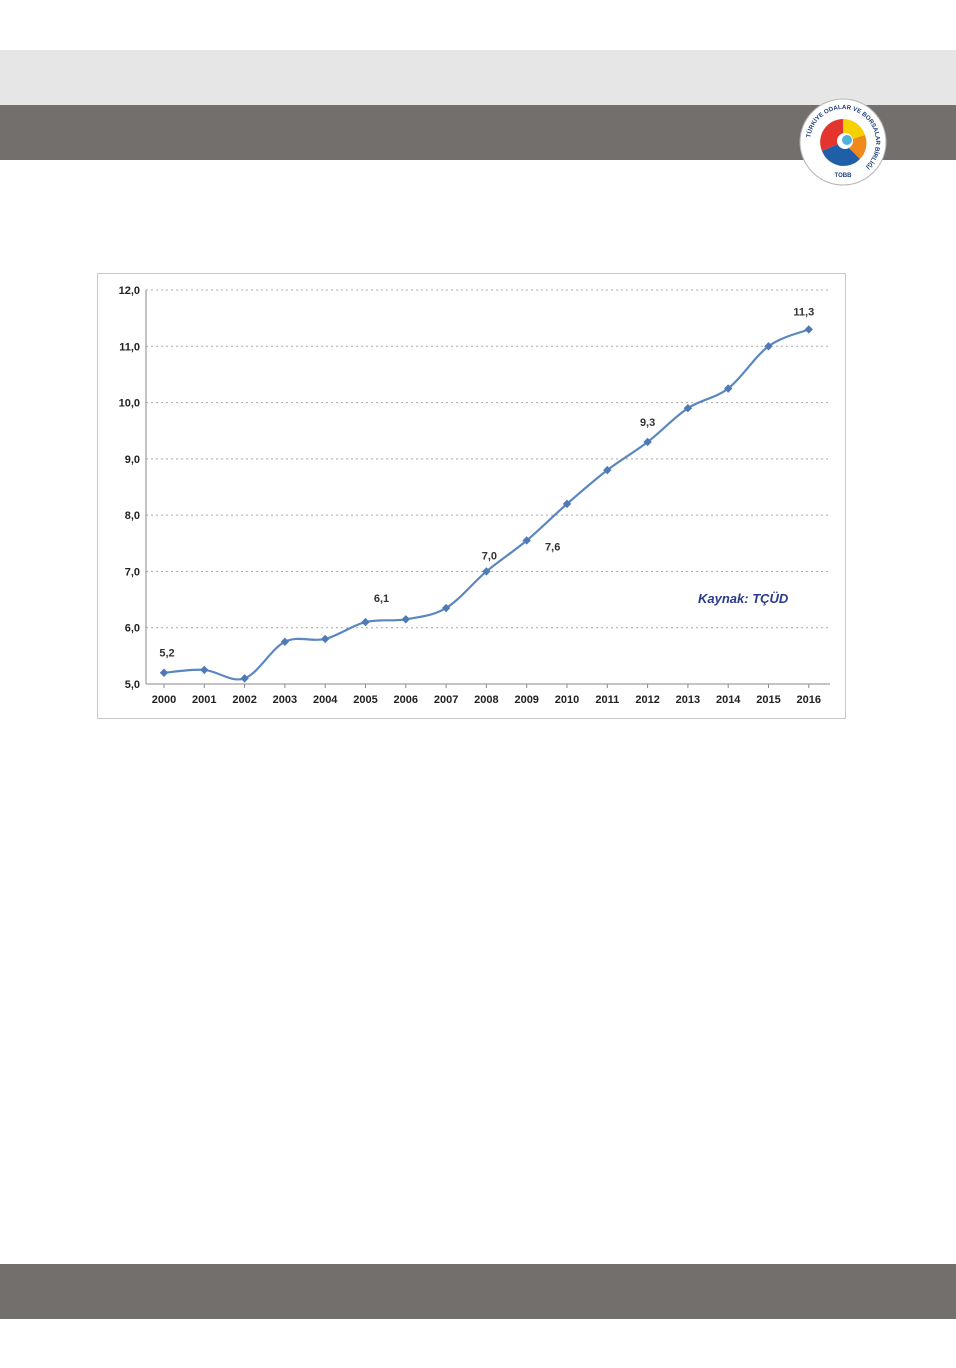 The width and height of the screenshot is (956, 1368). Describe the element at coordinates (844, 176) in the screenshot. I see `logo-abbr: TOBB` at that location.